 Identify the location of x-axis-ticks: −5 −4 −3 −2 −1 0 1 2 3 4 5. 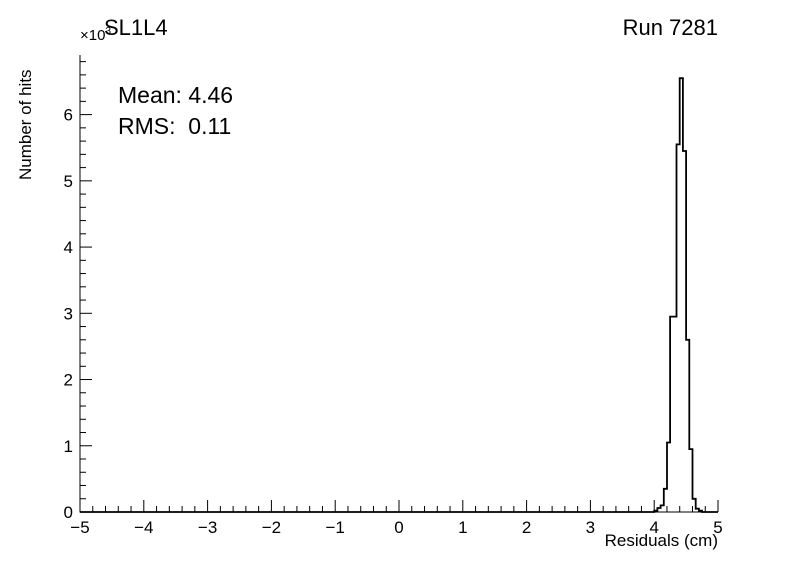
(396, 518).